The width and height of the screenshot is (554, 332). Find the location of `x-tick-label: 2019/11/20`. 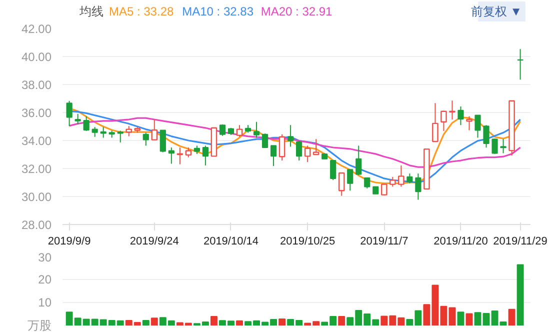

x-tick-label: 2019/11/20 is located at coordinates (461, 242).